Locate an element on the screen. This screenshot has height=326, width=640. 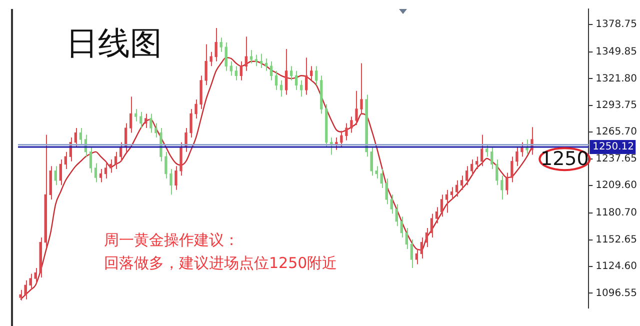
y-tick-label: 1124.60 is located at coordinates (617, 266).